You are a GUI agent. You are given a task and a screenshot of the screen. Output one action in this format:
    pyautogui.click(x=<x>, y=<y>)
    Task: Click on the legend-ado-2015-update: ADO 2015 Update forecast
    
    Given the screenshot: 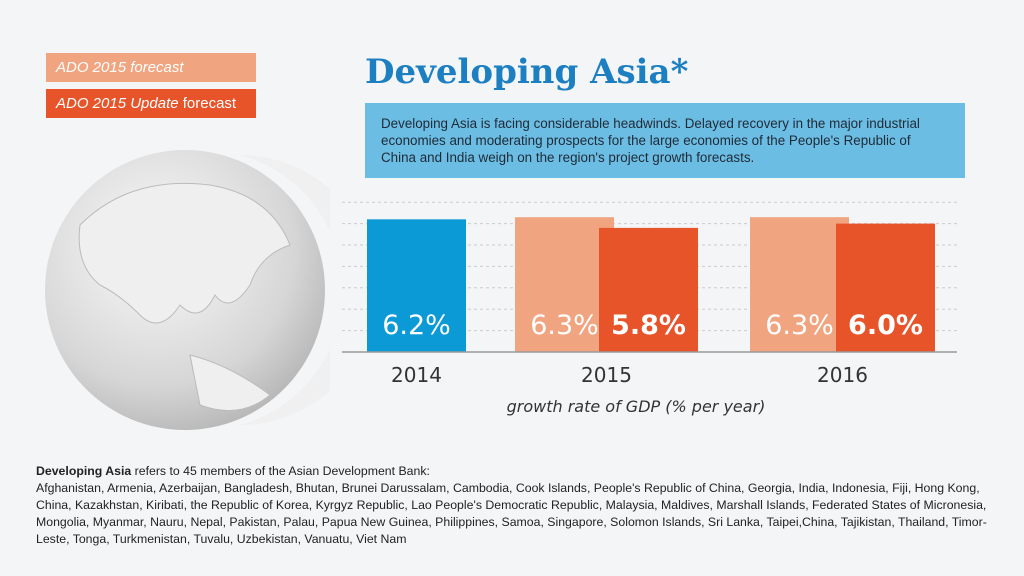 What is the action you would take?
    pyautogui.click(x=151, y=103)
    